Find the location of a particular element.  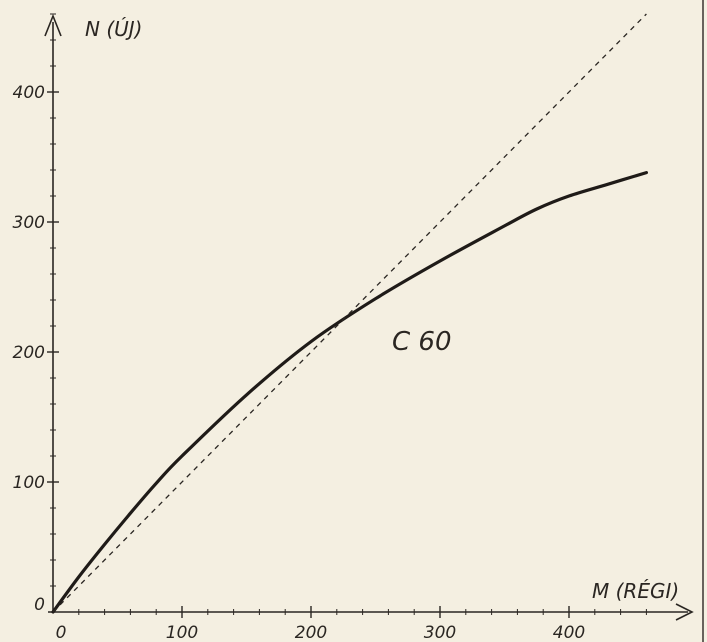

y-tick-label: 200 is located at coordinates (29, 353).